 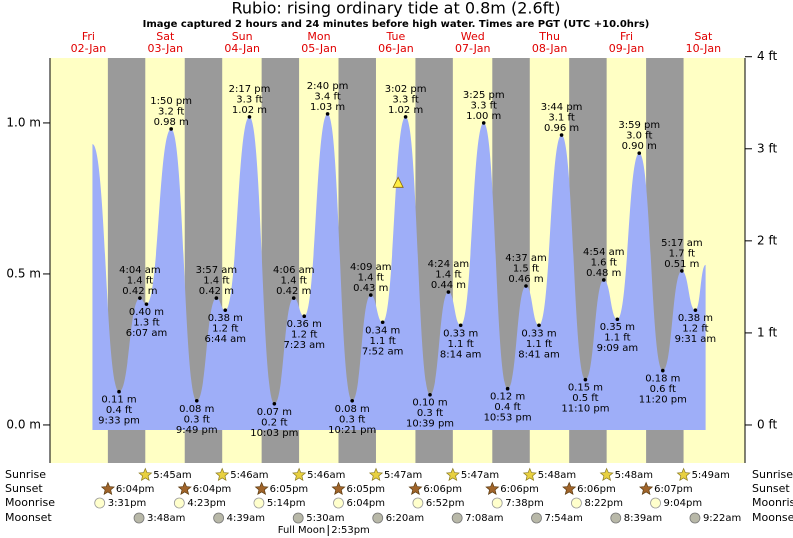 I want to click on value-label: 1.03 m, so click(x=327, y=107).